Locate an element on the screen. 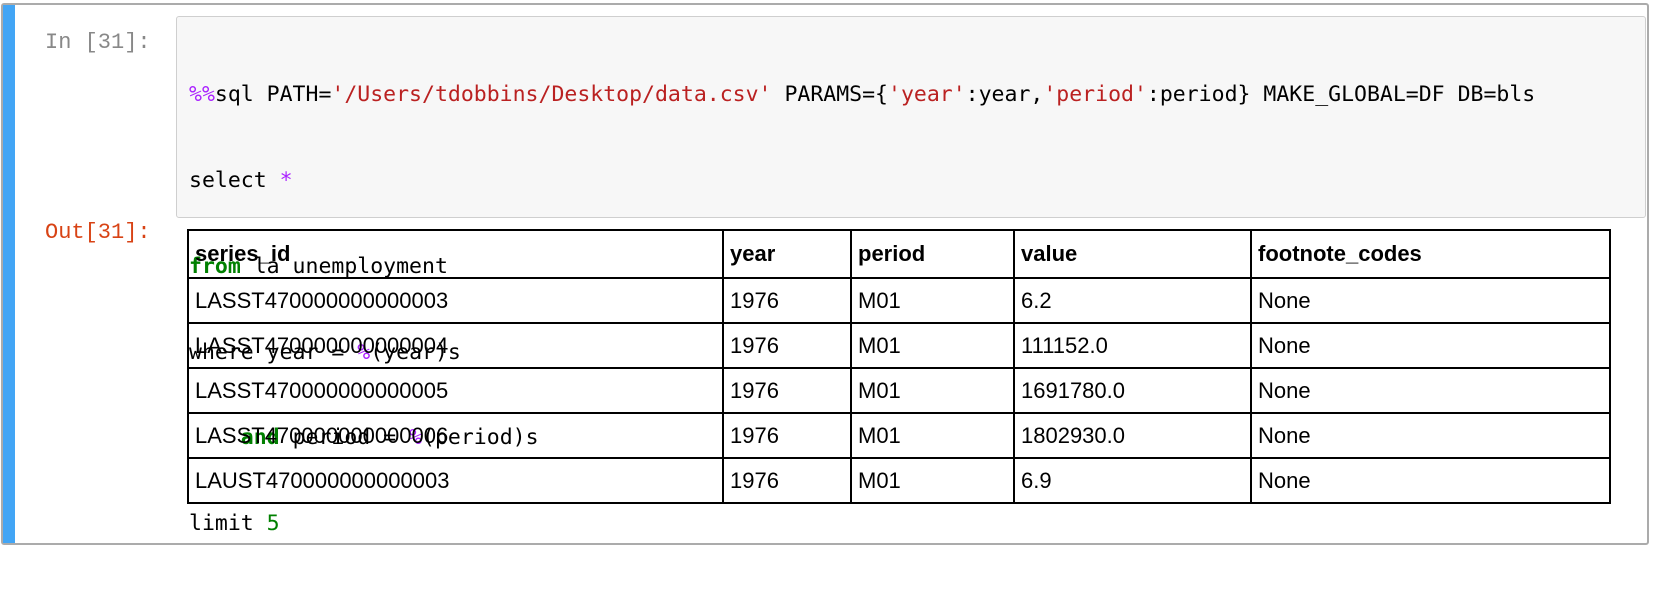 The width and height of the screenshot is (1660, 596). output-prompt: Out[31]: is located at coordinates (98, 232).